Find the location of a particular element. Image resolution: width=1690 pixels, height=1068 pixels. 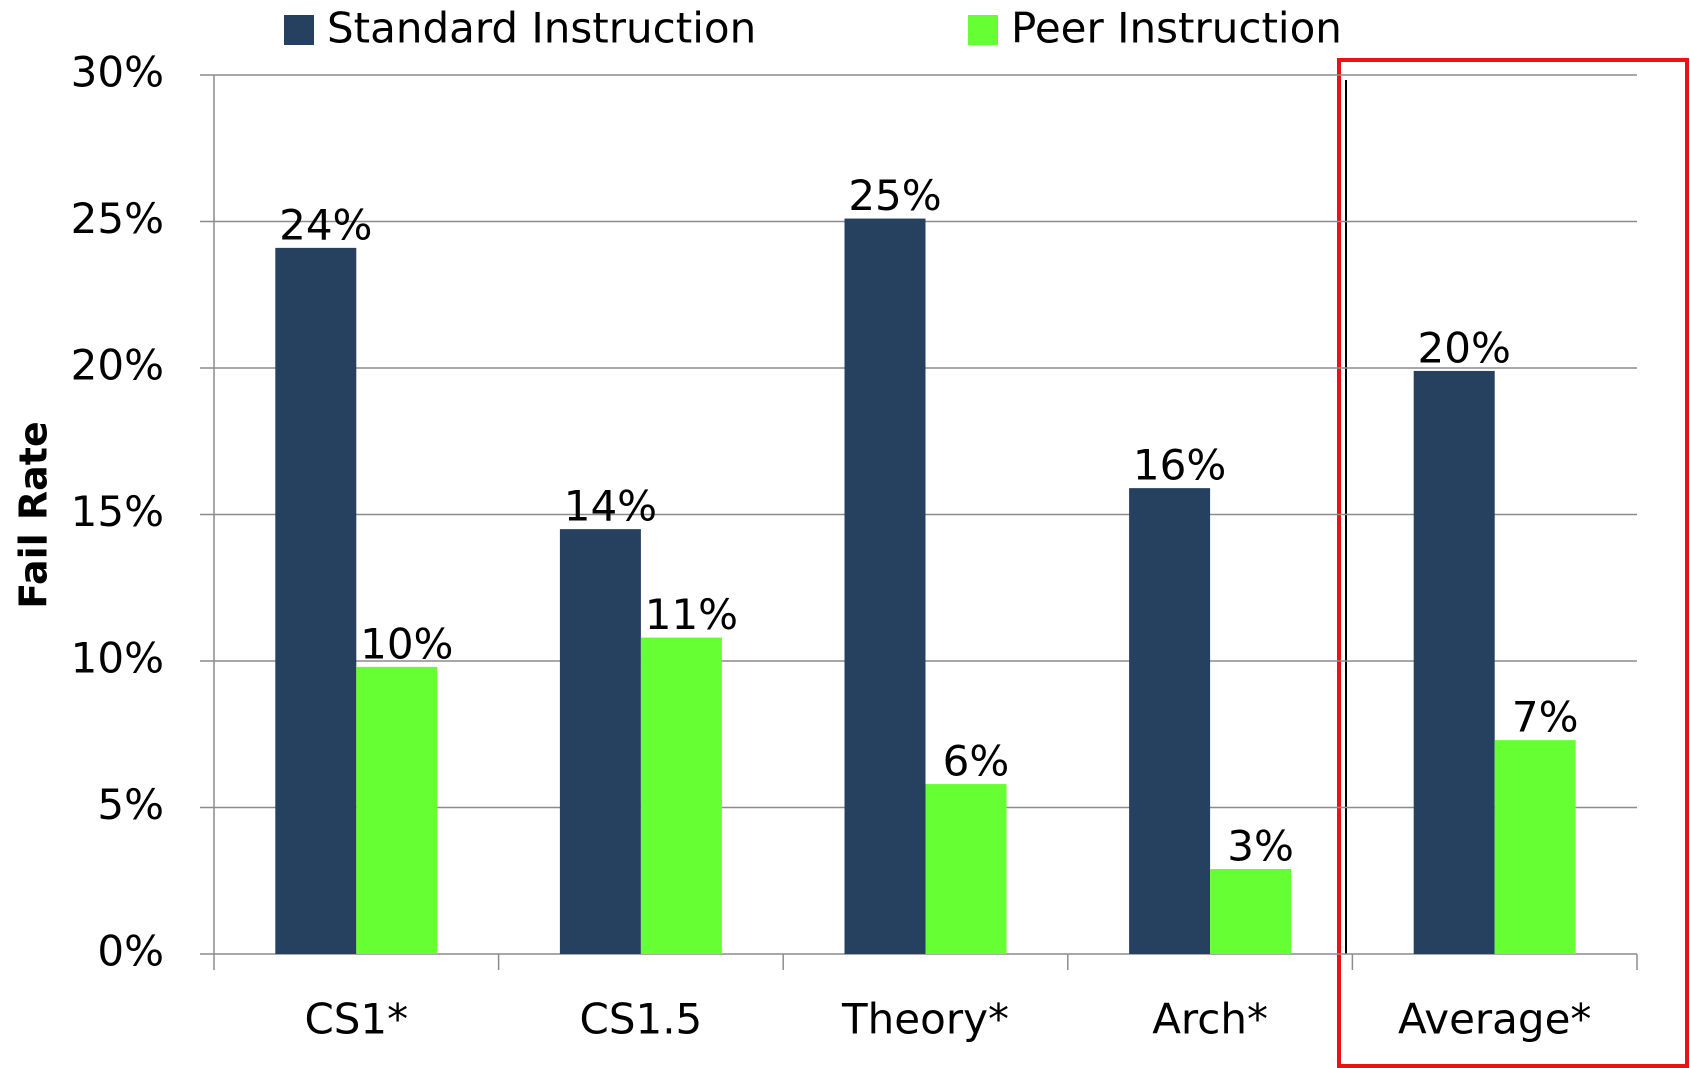

y-tick-label: 15% is located at coordinates (117, 511).